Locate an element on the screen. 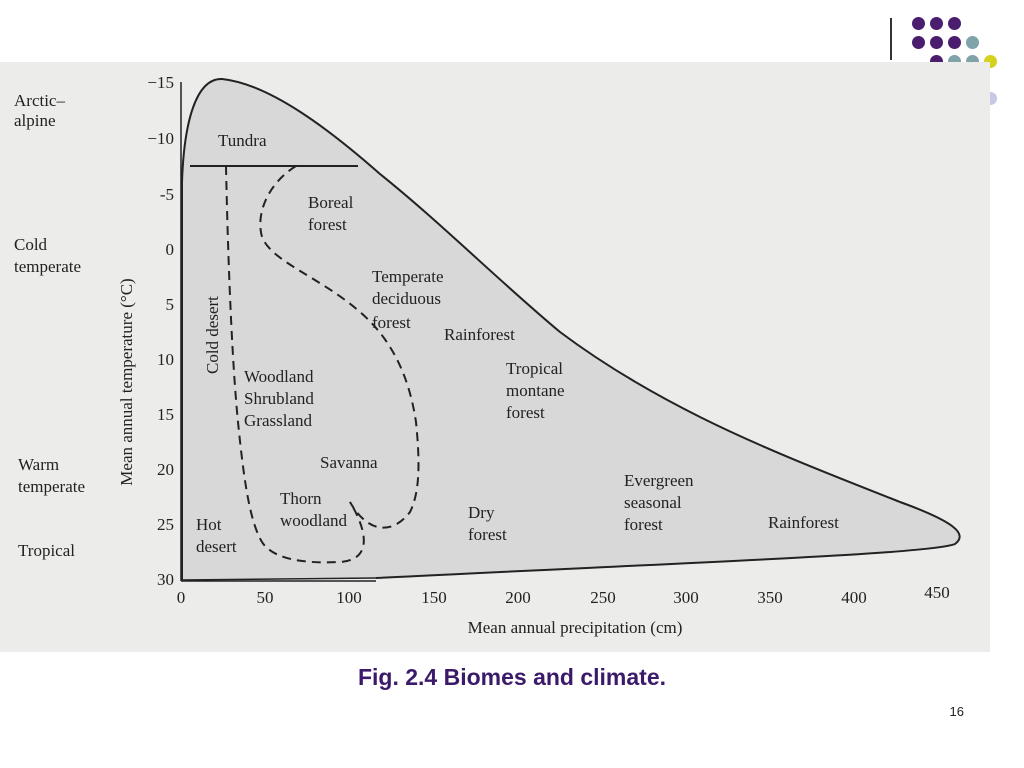  y-tick: 5 is located at coordinates (170, 304).